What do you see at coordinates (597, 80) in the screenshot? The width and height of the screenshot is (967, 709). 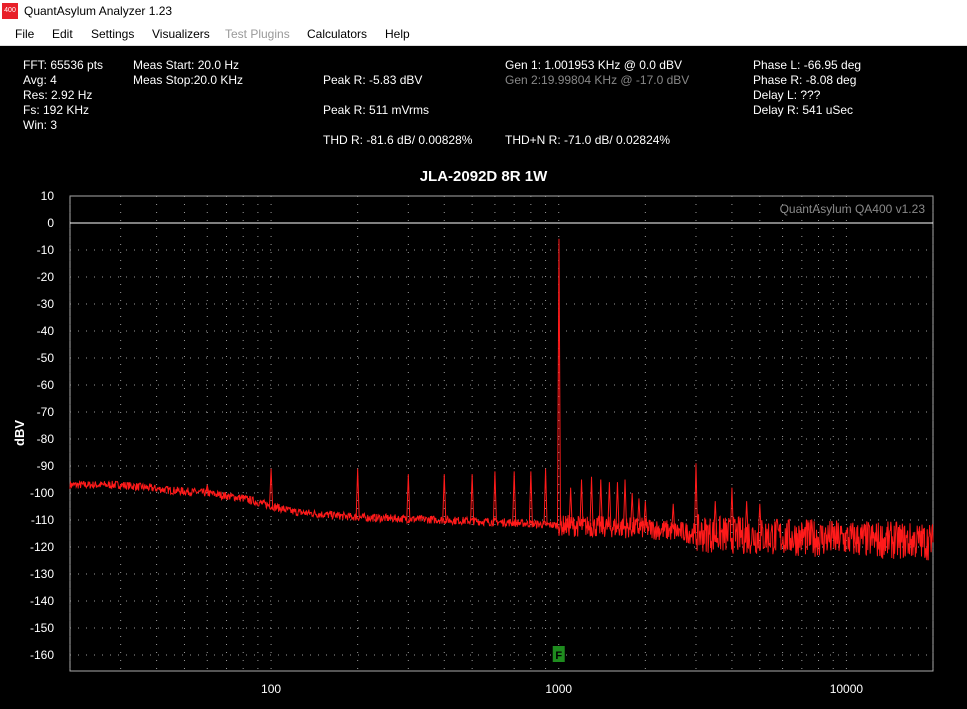 I see `stat-gen2: Gen 2:19.99804 KHz @ -17.0 dBV` at bounding box center [597, 80].